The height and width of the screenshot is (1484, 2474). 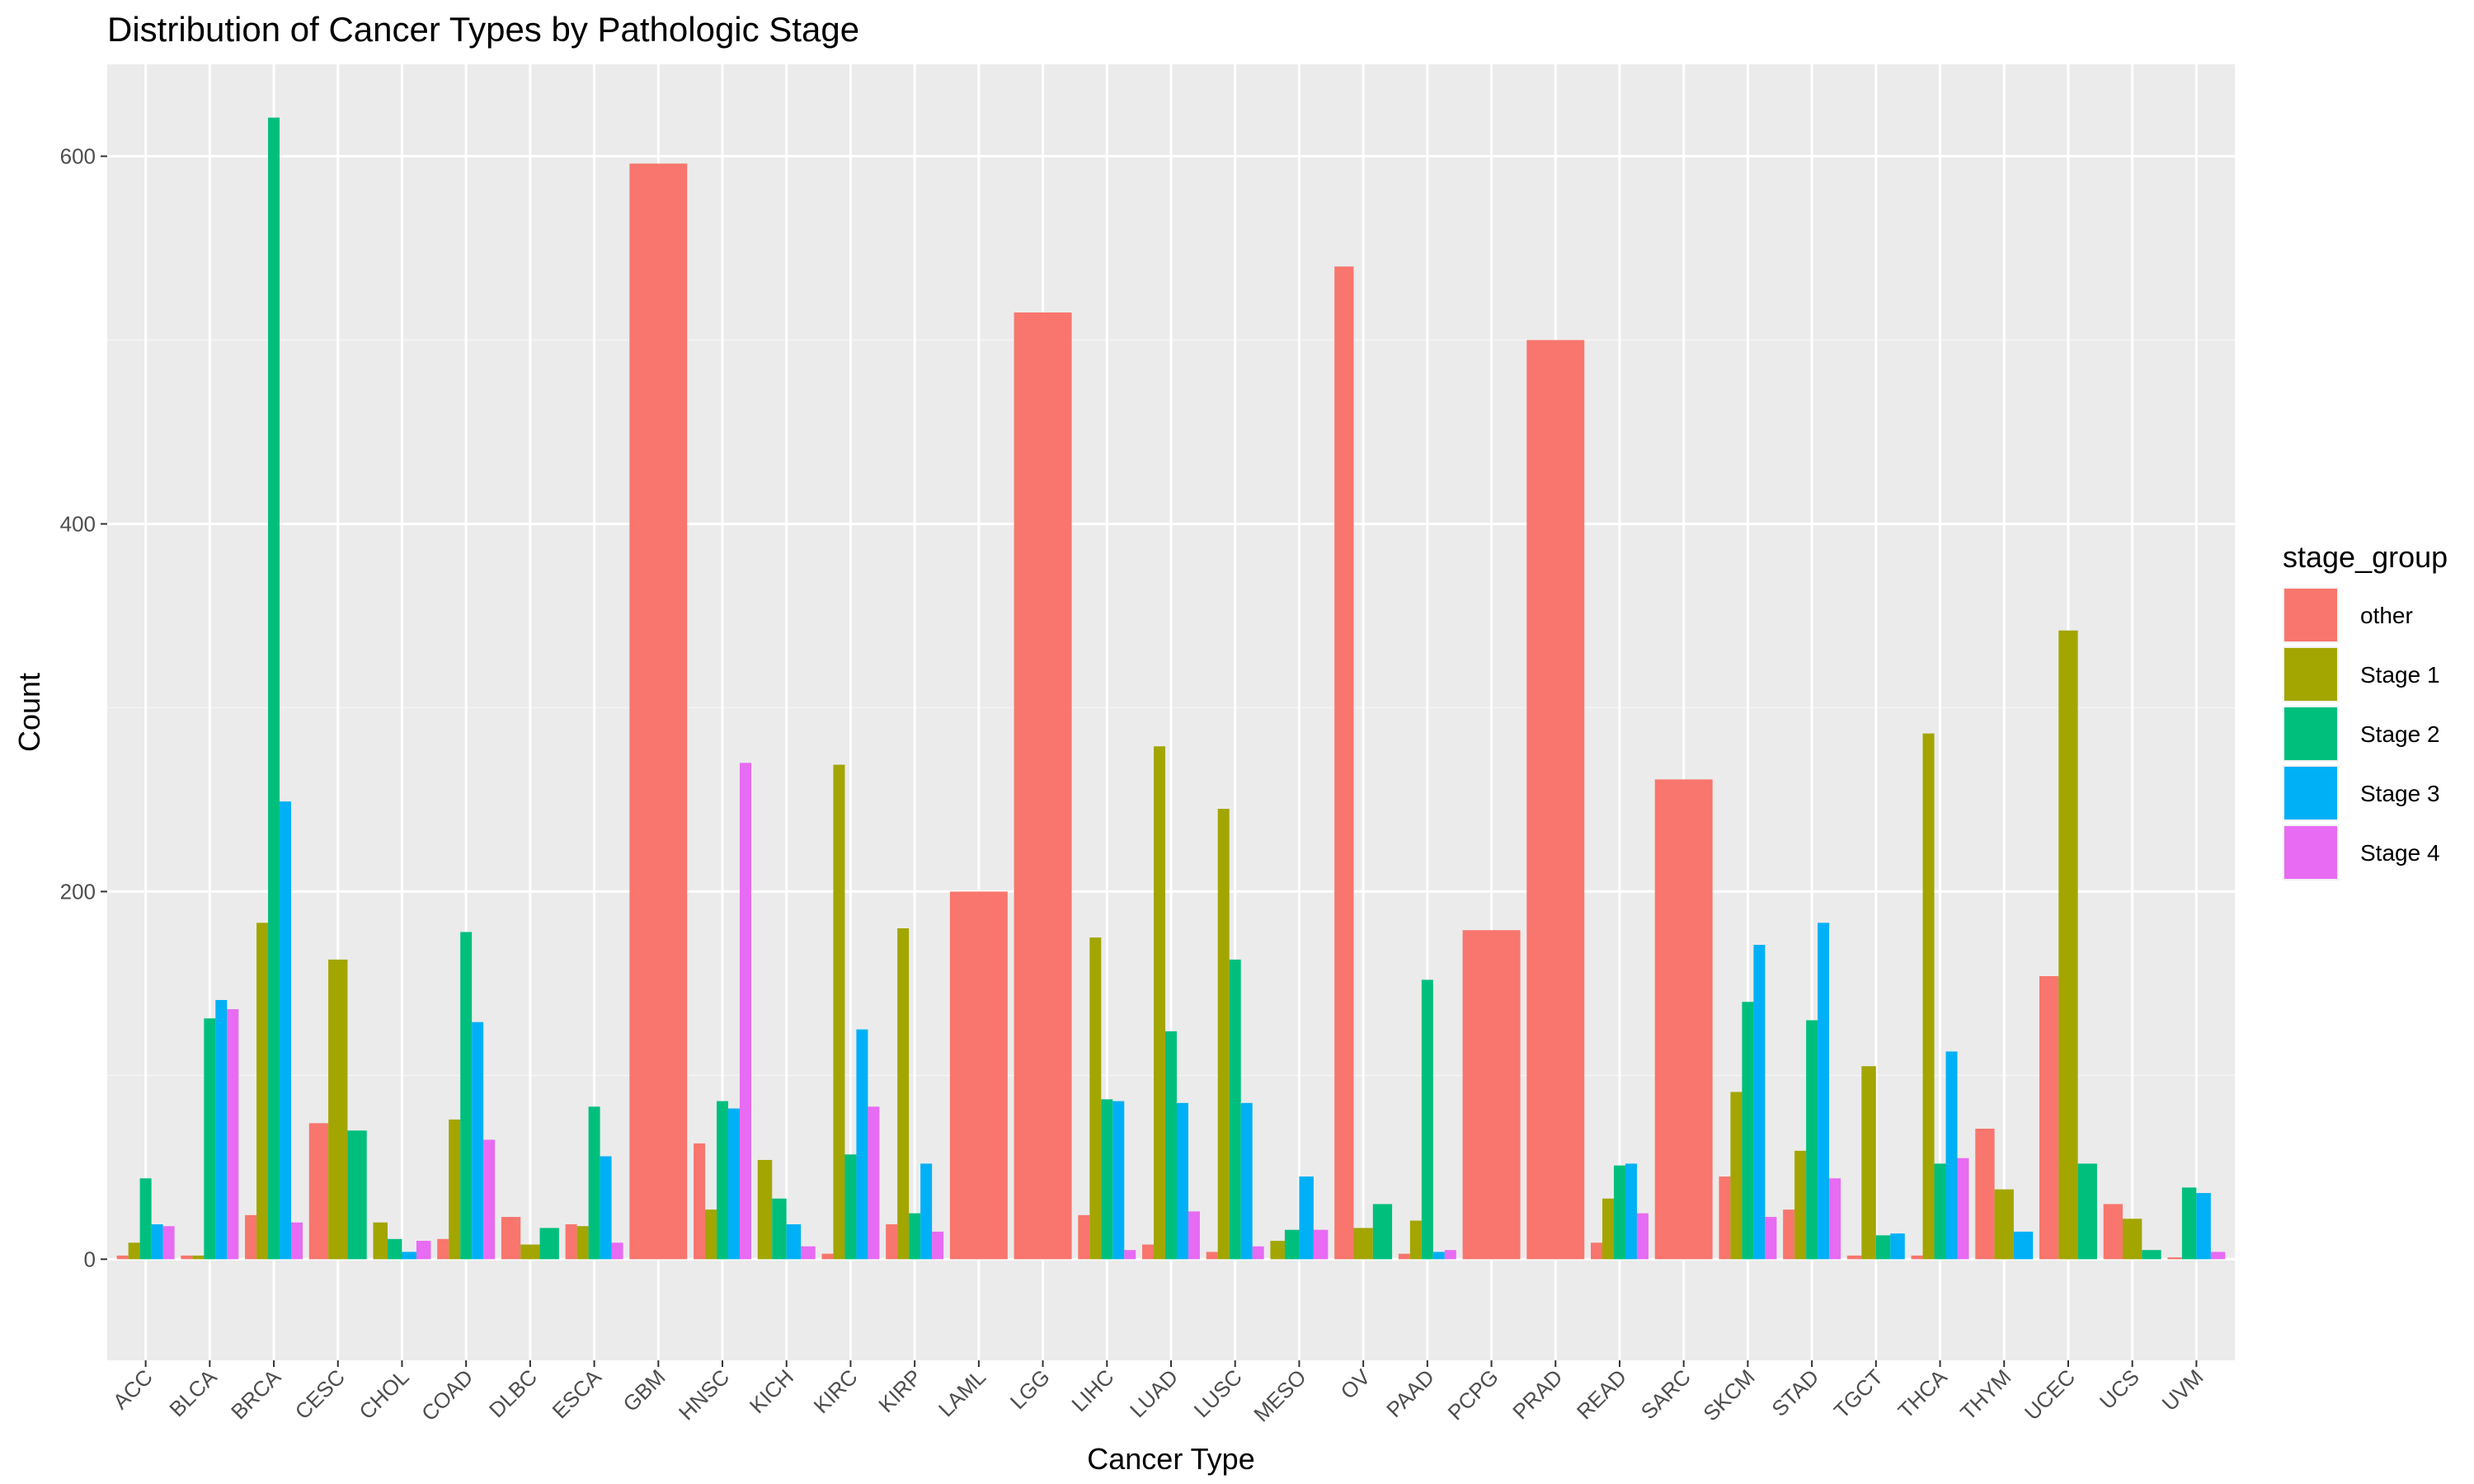 I want to click on legend-label: Stage 4, so click(x=2400, y=853).